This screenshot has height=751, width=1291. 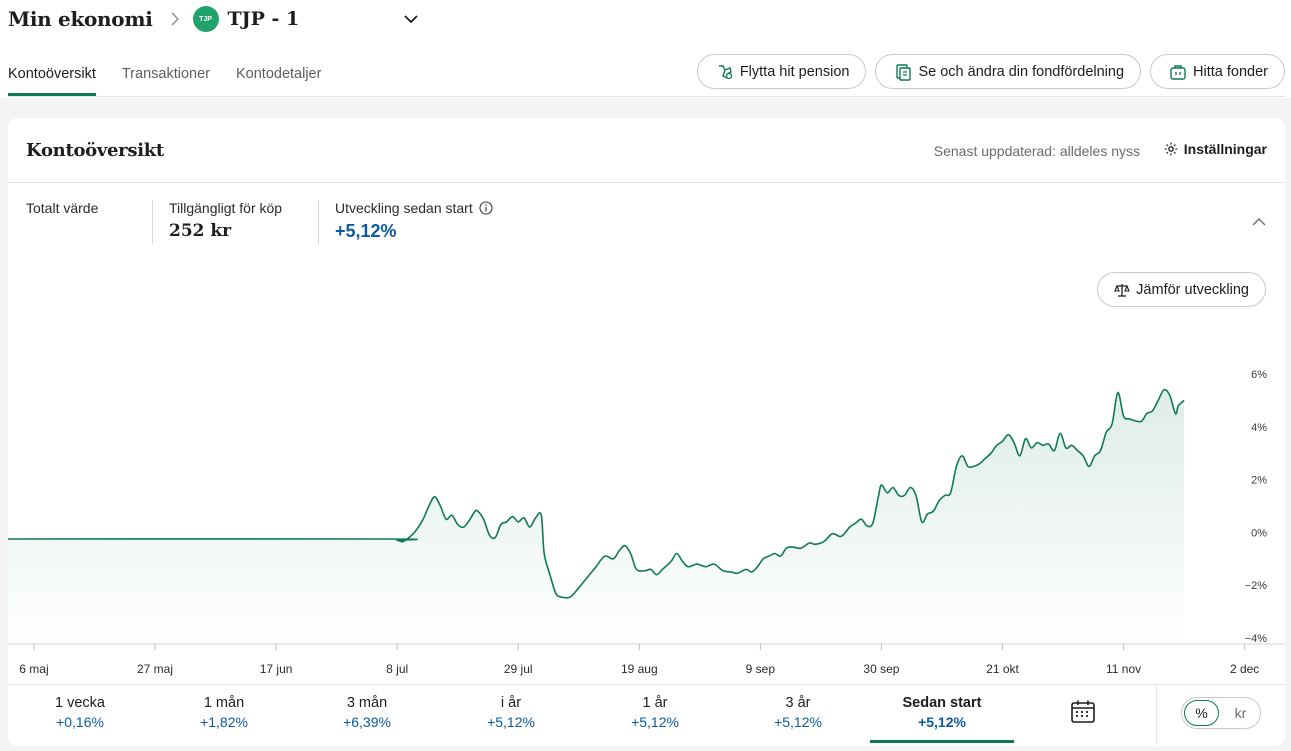 What do you see at coordinates (200, 231) in the screenshot?
I see `available-value: 252 kr` at bounding box center [200, 231].